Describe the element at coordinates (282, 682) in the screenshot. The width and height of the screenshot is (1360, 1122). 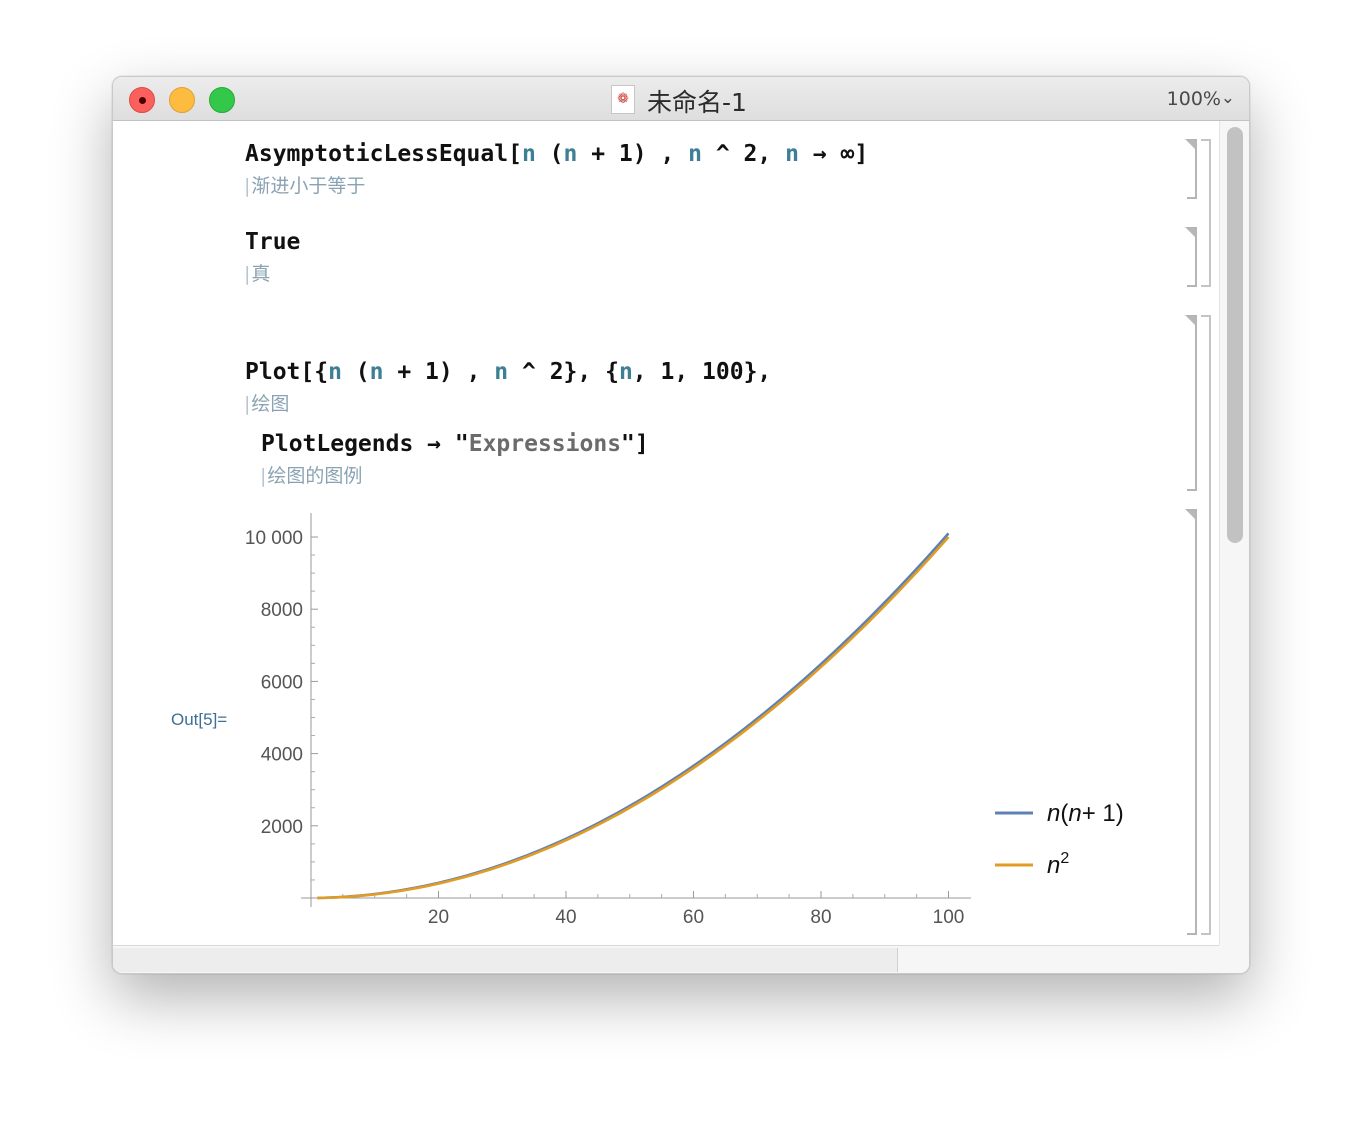
I see `y-tick-label: 6000` at that location.